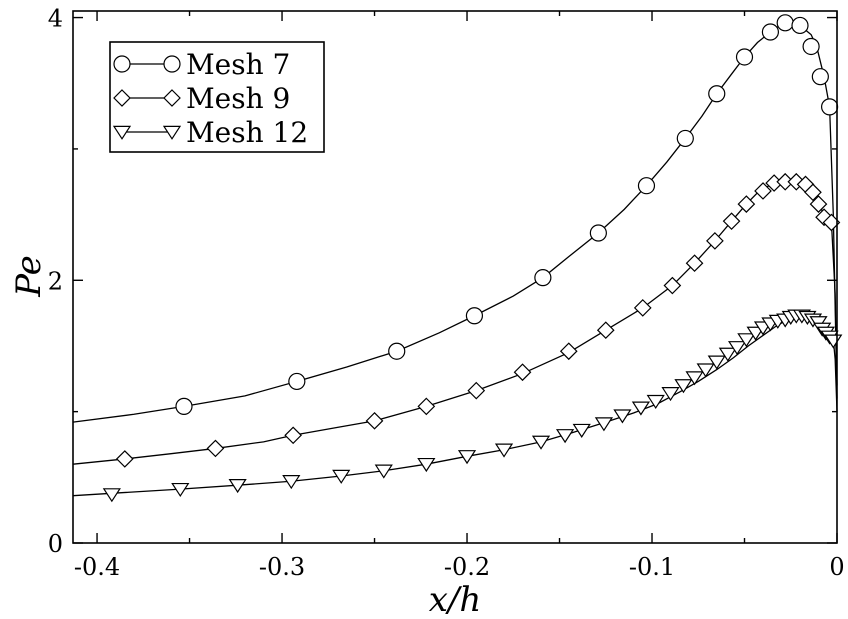 This screenshot has height=619, width=848. Describe the element at coordinates (238, 98) in the screenshot. I see `legend-label-mesh-9: Mesh 9` at that location.